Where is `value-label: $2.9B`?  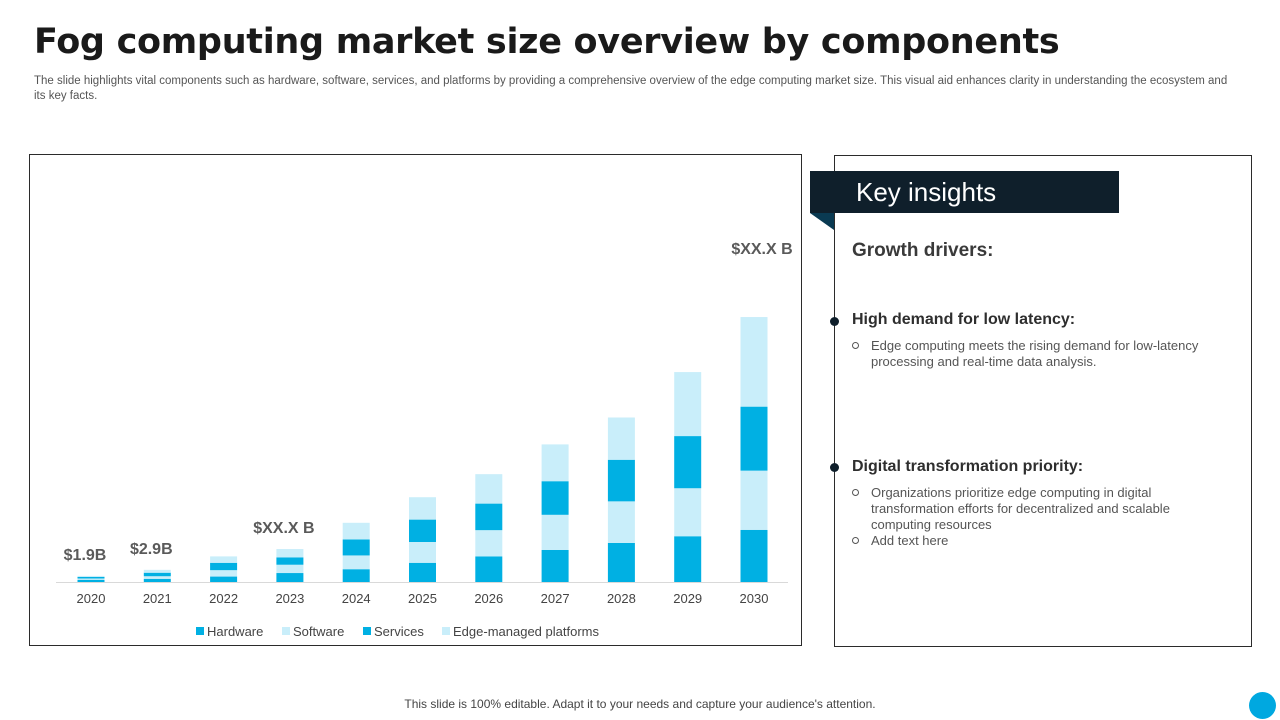
value-label: $2.9B is located at coordinates (151, 549).